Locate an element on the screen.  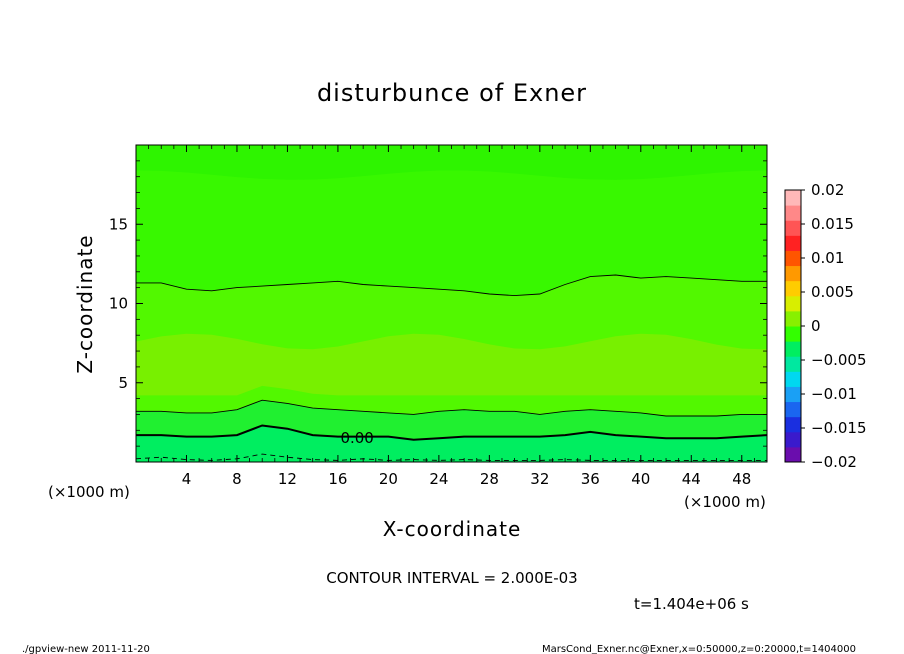
x-tick-label: 20 is located at coordinates (388, 479).